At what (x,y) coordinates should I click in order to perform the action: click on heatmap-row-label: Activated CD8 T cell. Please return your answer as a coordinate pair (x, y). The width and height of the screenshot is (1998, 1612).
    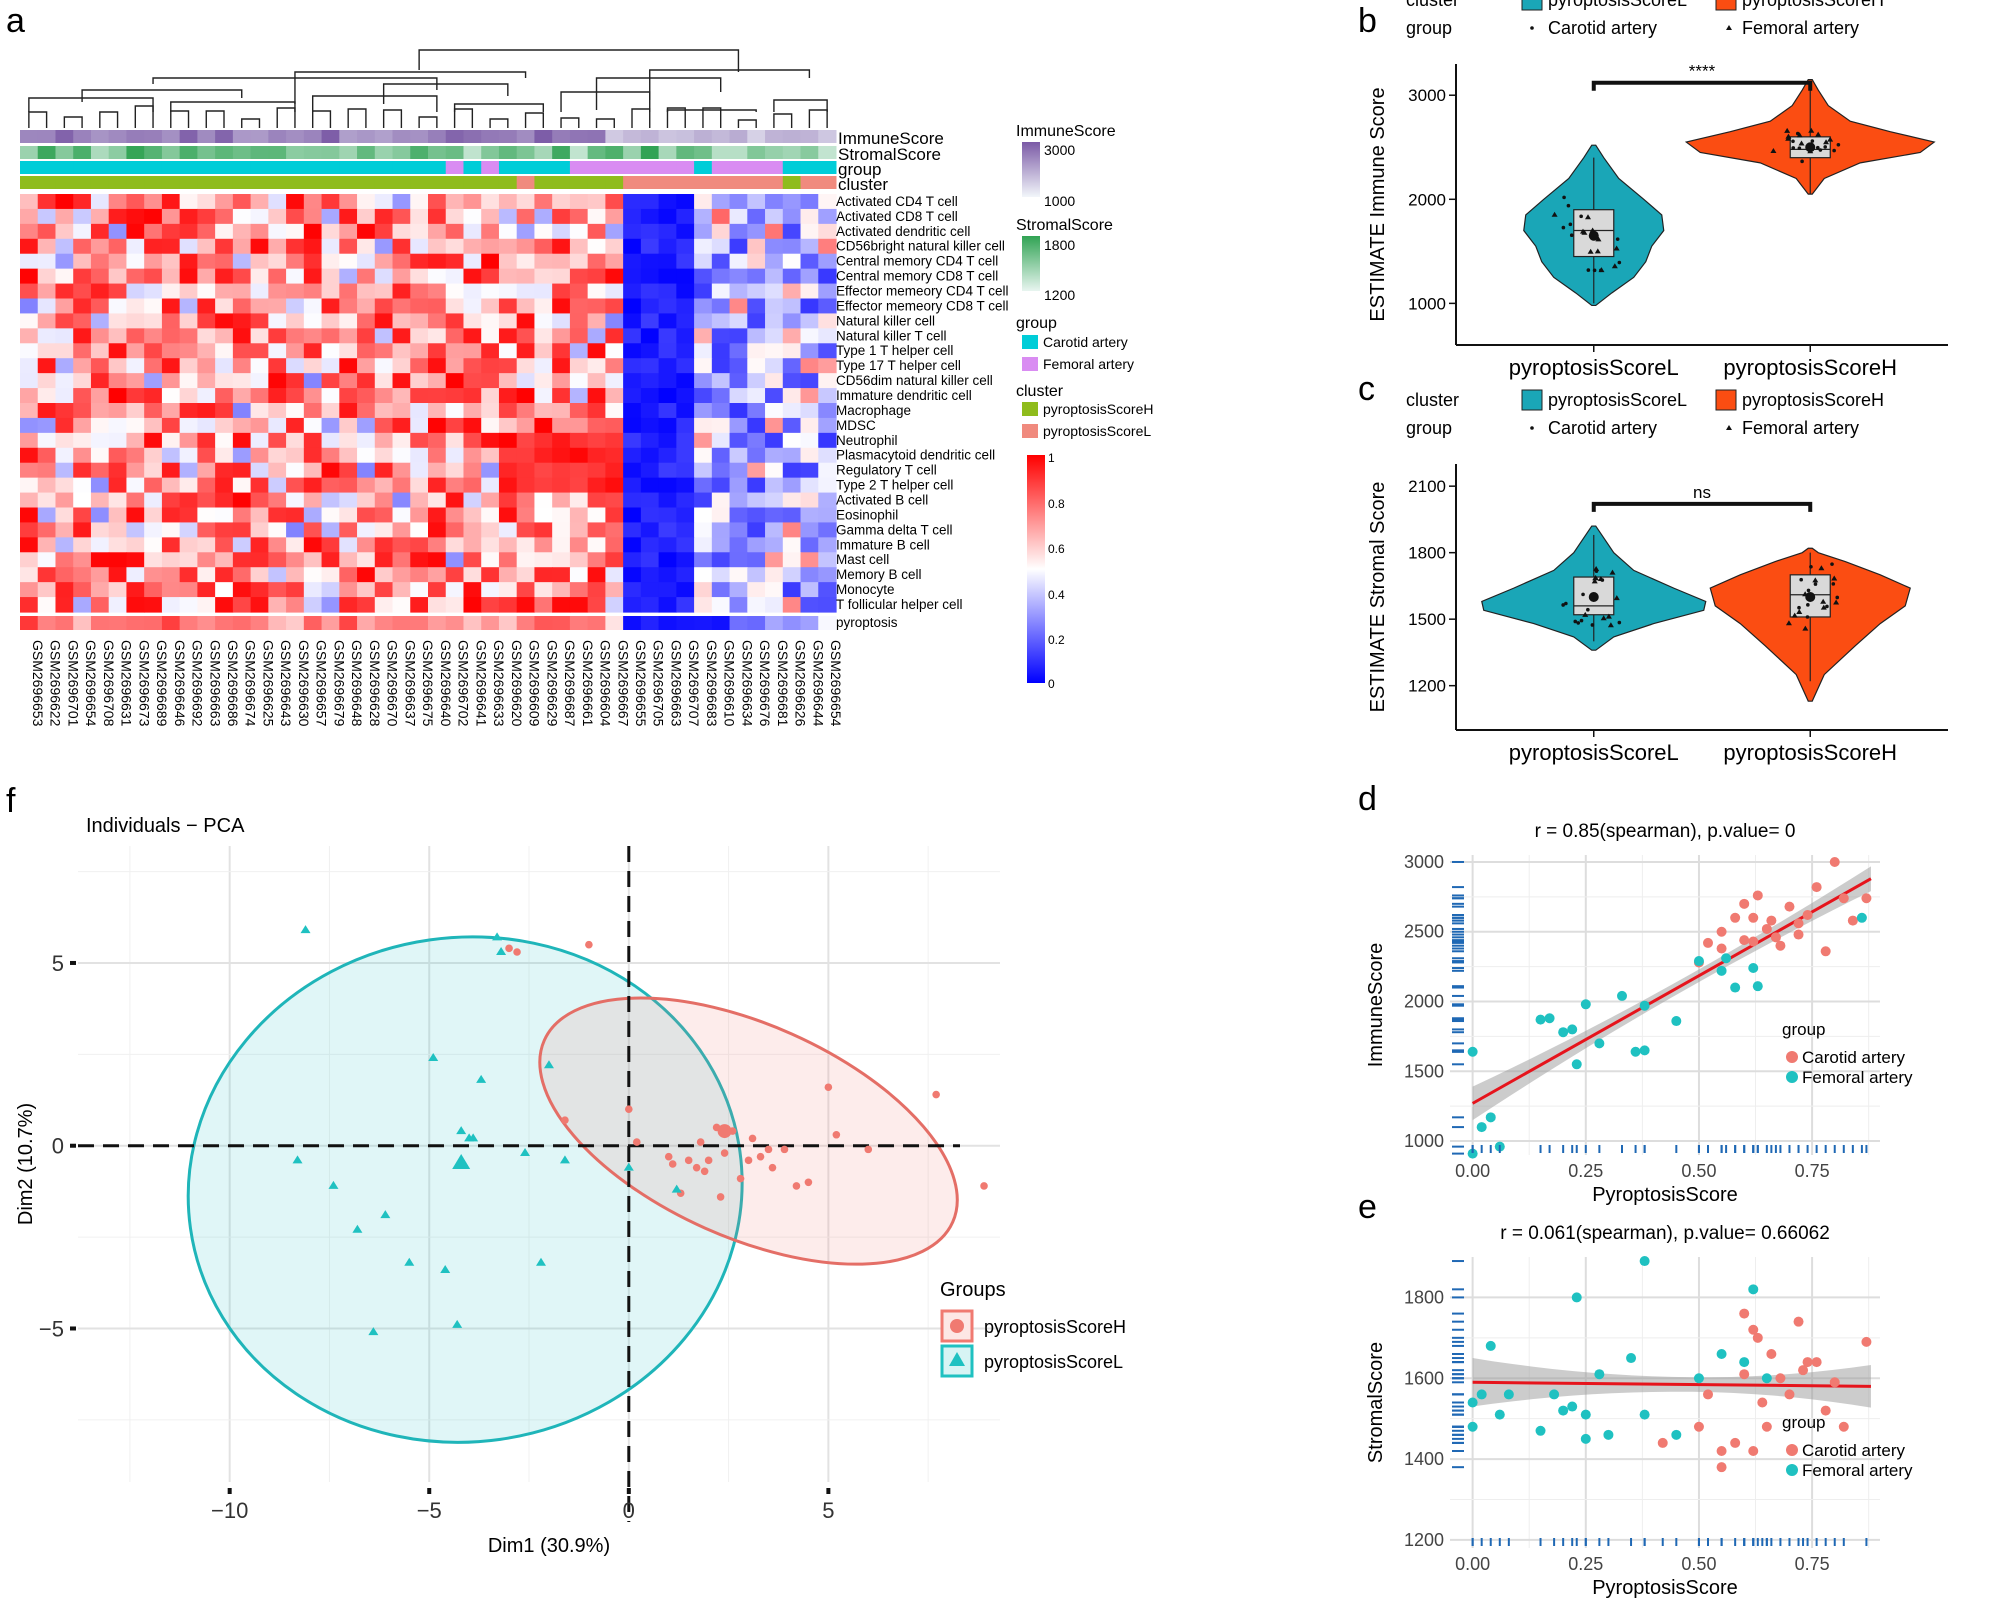
    Looking at the image, I should click on (897, 216).